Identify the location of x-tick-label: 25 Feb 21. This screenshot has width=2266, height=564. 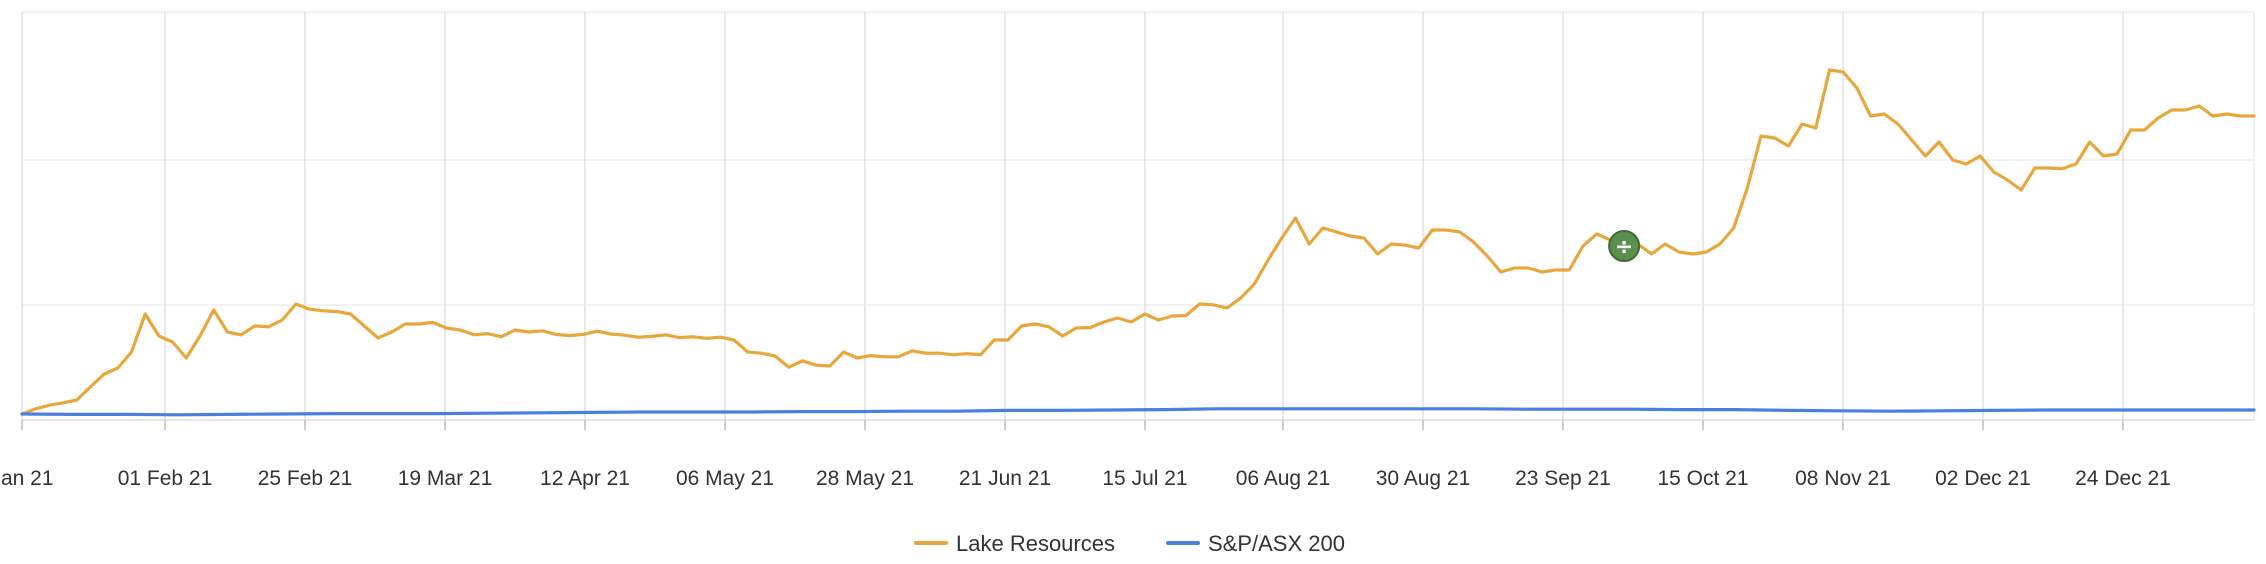
(305, 478).